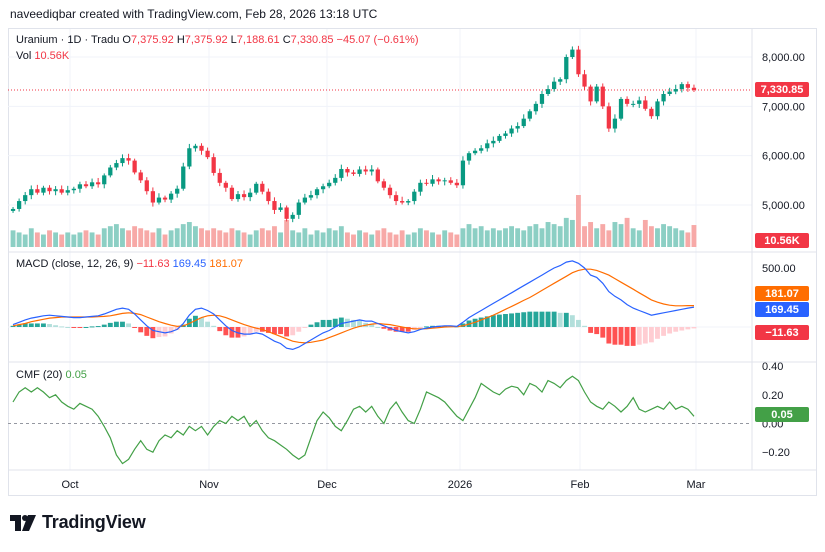  I want to click on volume-label: Vol, so click(24, 56).